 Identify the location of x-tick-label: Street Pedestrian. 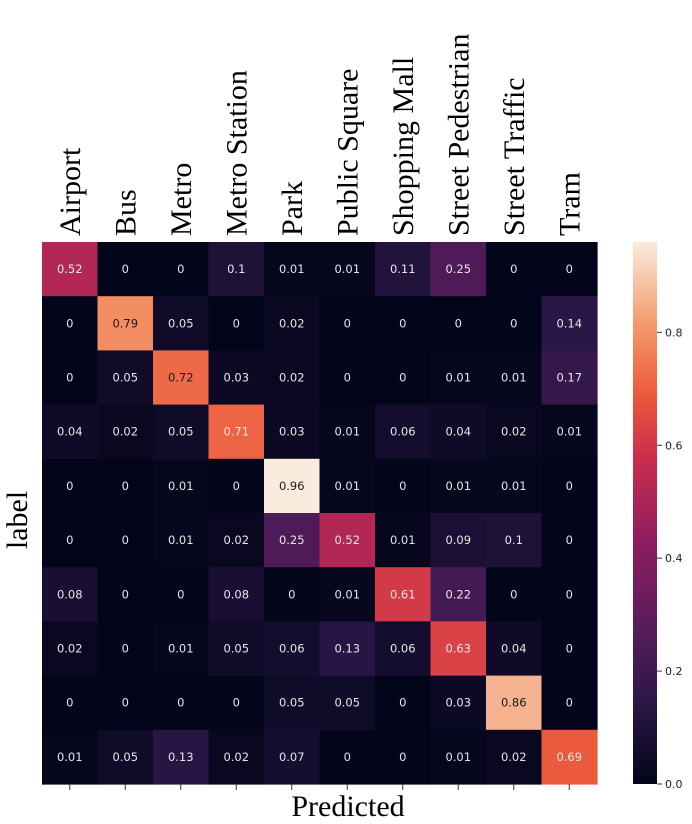
(458, 135).